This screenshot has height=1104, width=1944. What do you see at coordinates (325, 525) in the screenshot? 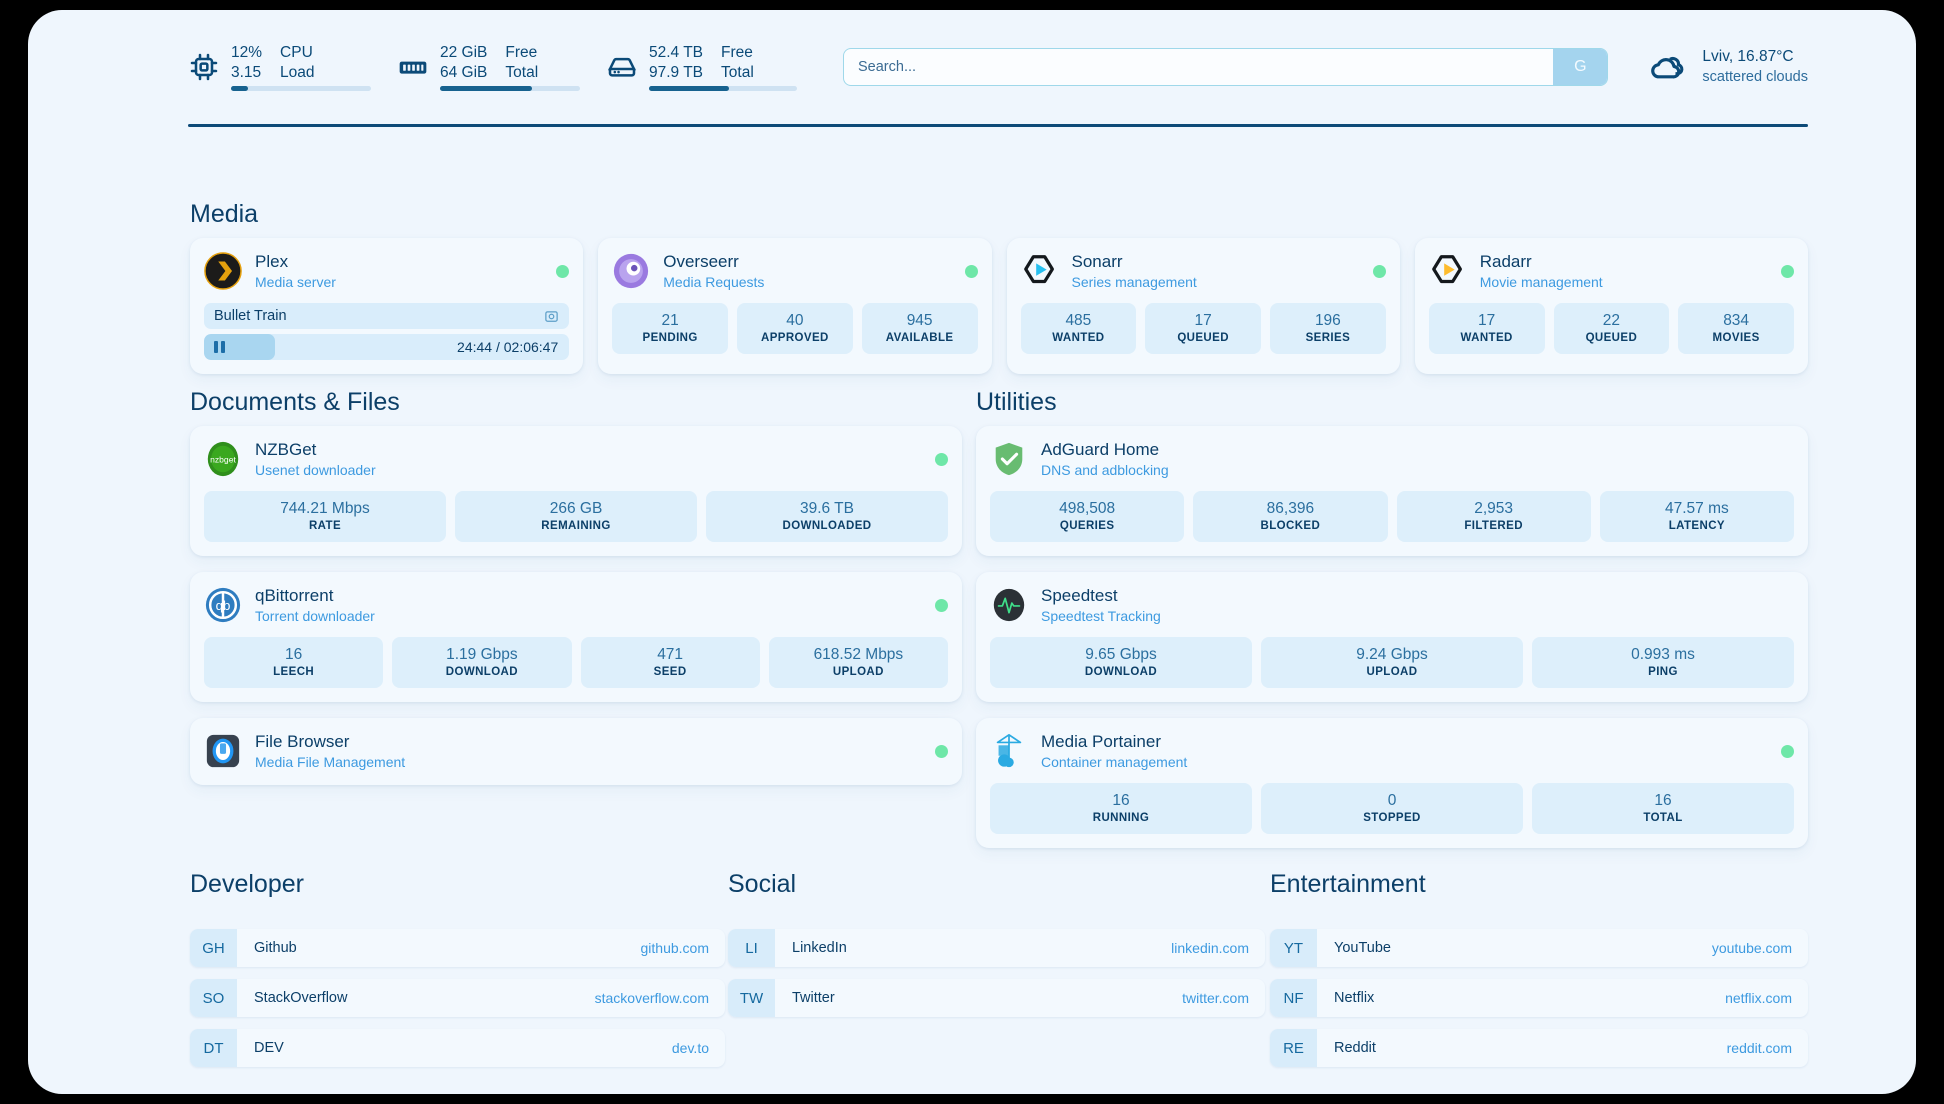
I see `stat-label: RATE` at bounding box center [325, 525].